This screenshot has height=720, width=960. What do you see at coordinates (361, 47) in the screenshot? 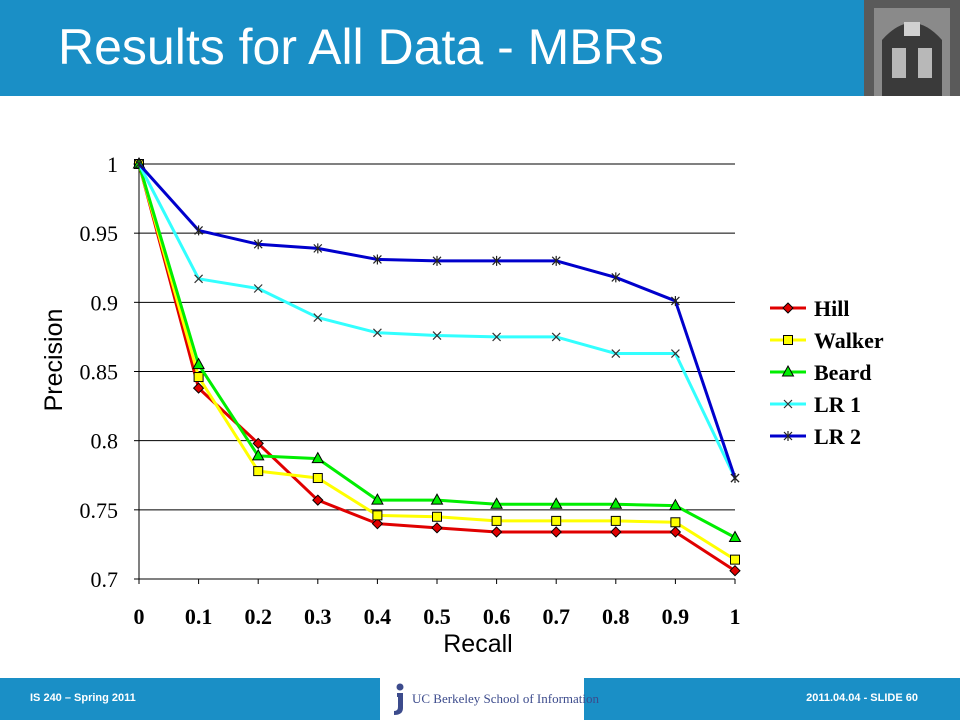
I see `slide-title: Results for All Data - MBRs` at bounding box center [361, 47].